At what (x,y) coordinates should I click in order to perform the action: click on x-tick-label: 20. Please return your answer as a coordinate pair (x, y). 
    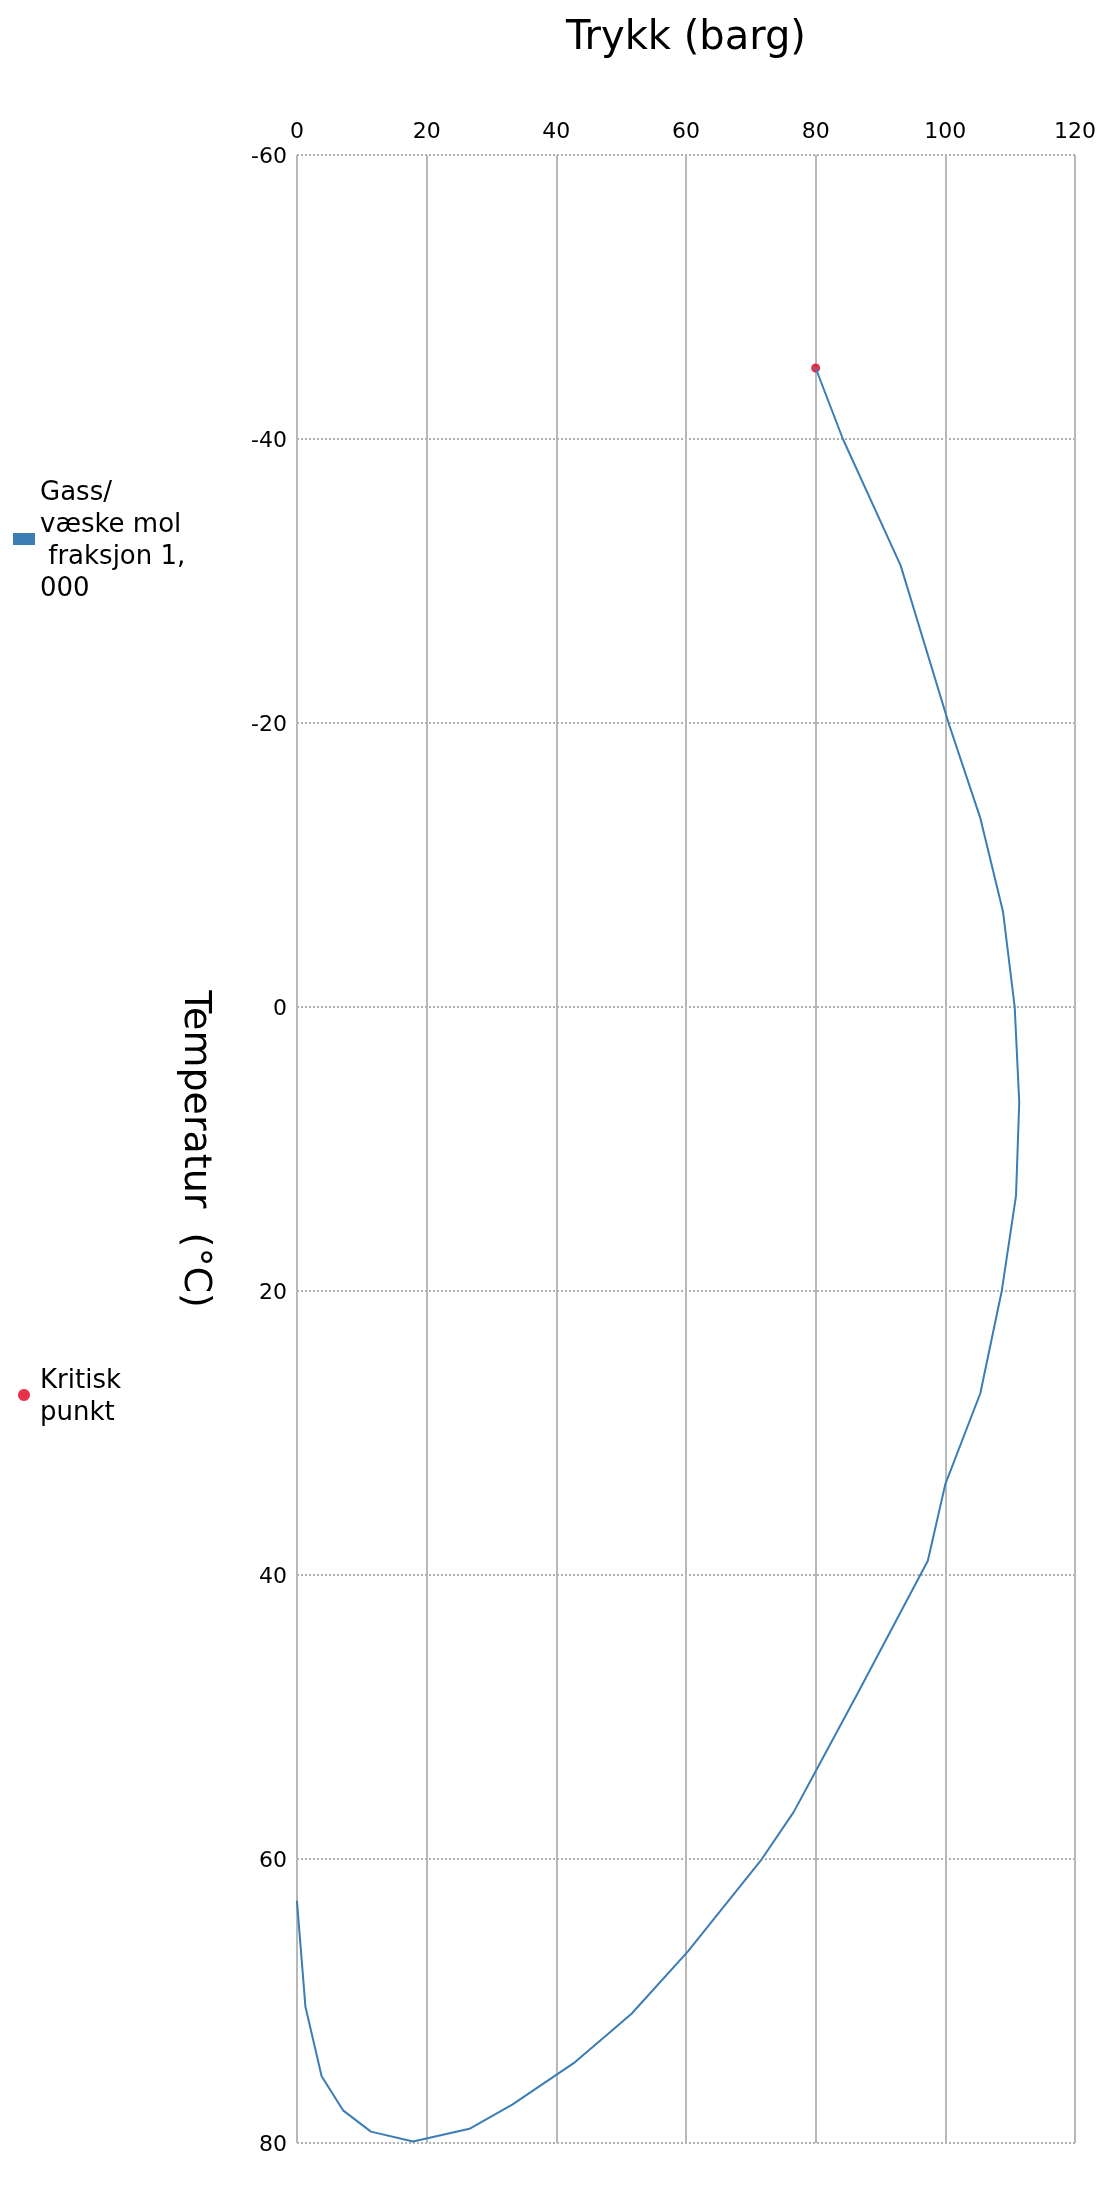
    Looking at the image, I should click on (426, 130).